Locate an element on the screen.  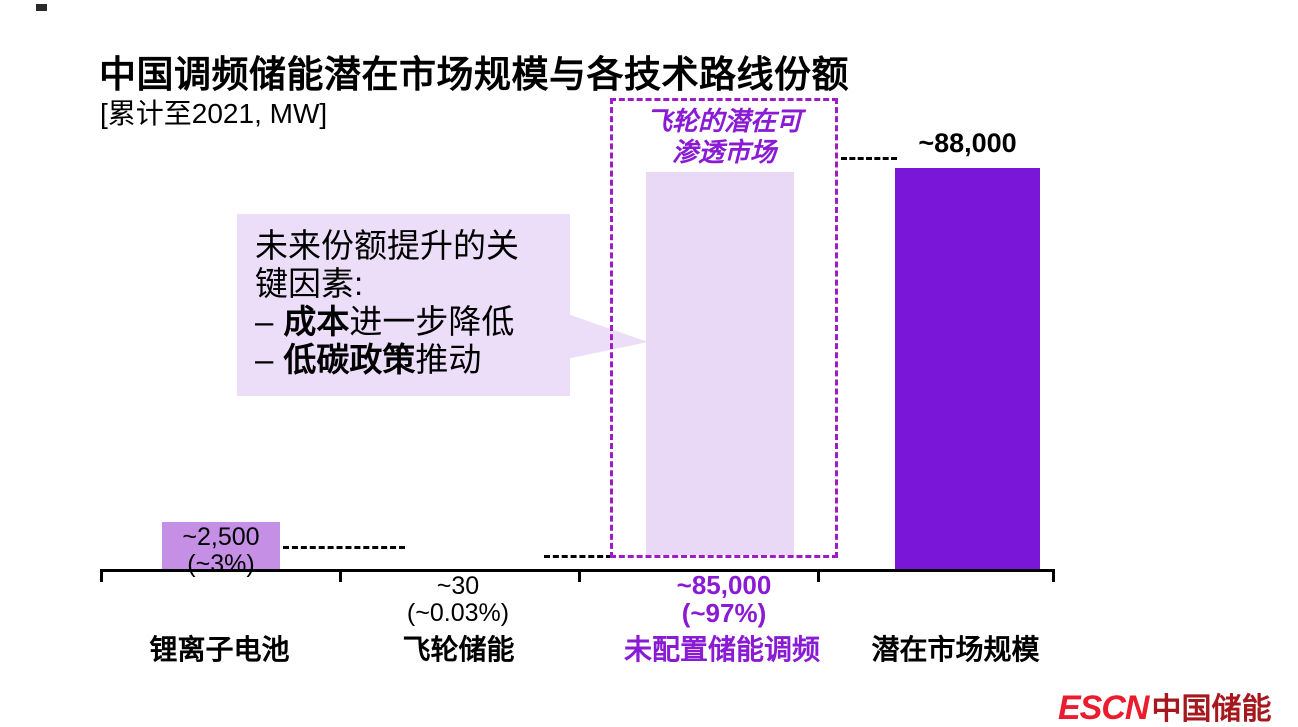
level-dash-flywheel is located at coordinates (578, 556).